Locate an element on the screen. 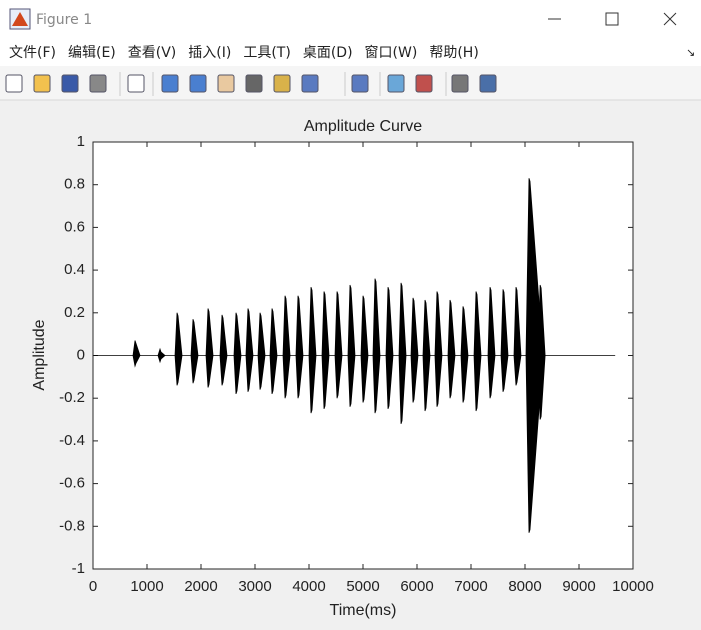 This screenshot has height=630, width=701. y-tick-label: 0 is located at coordinates (81, 354).